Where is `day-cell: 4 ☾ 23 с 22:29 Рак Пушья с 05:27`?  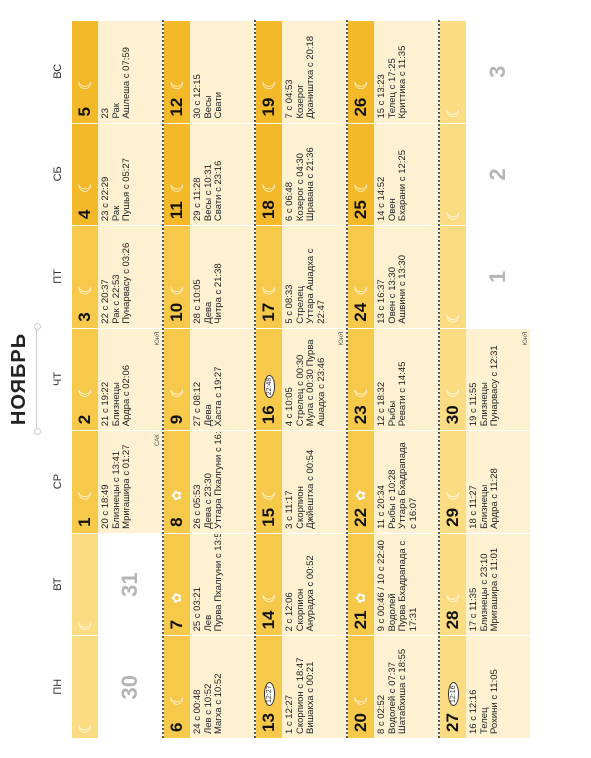
day-cell: 4 ☾ 23 с 22:29 Рак Пушья с 05:27 is located at coordinates (117, 174).